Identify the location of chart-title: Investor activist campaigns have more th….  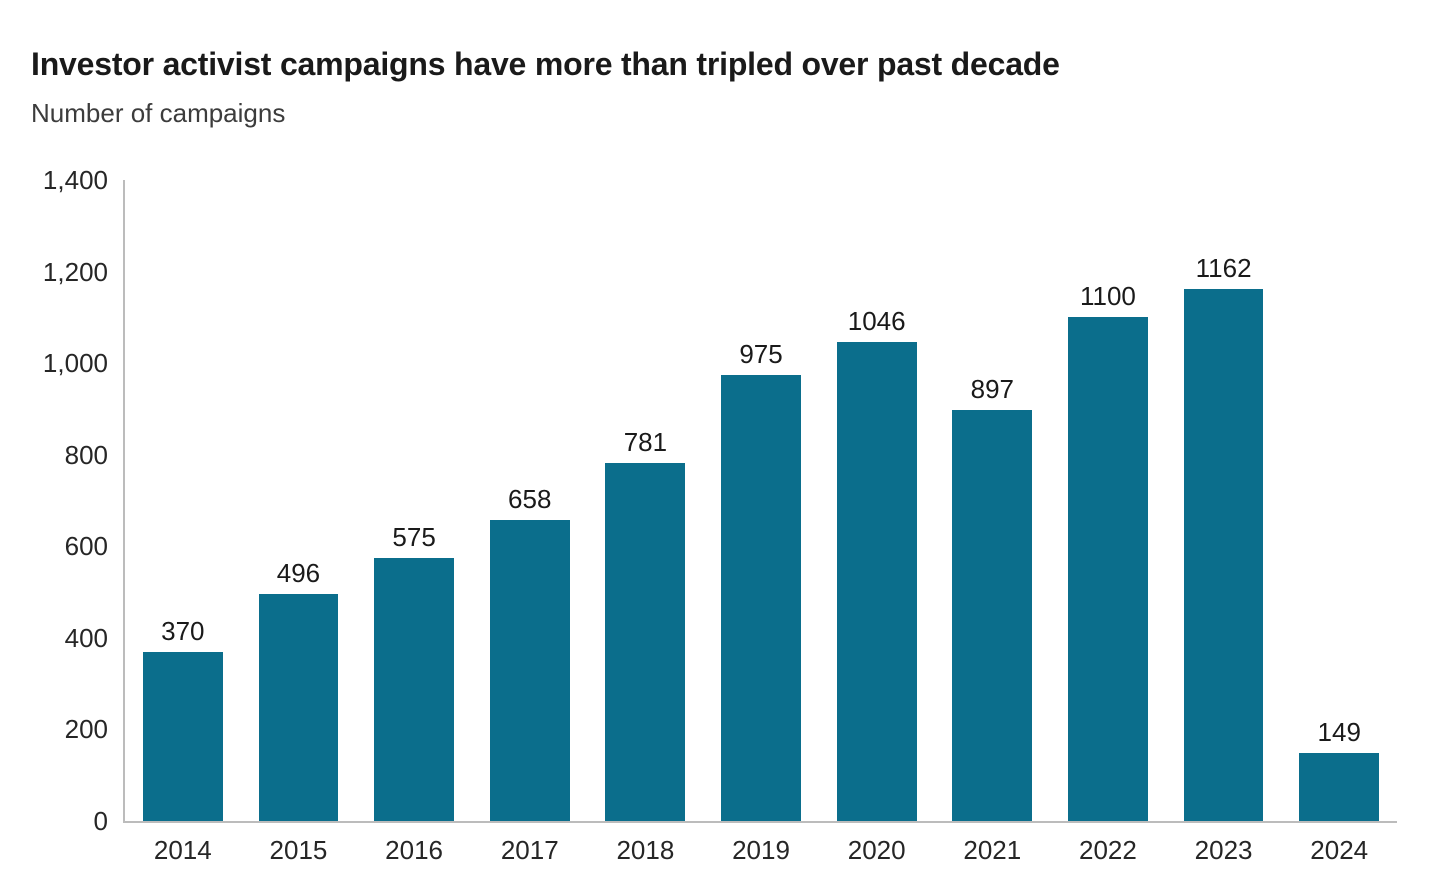
(545, 64).